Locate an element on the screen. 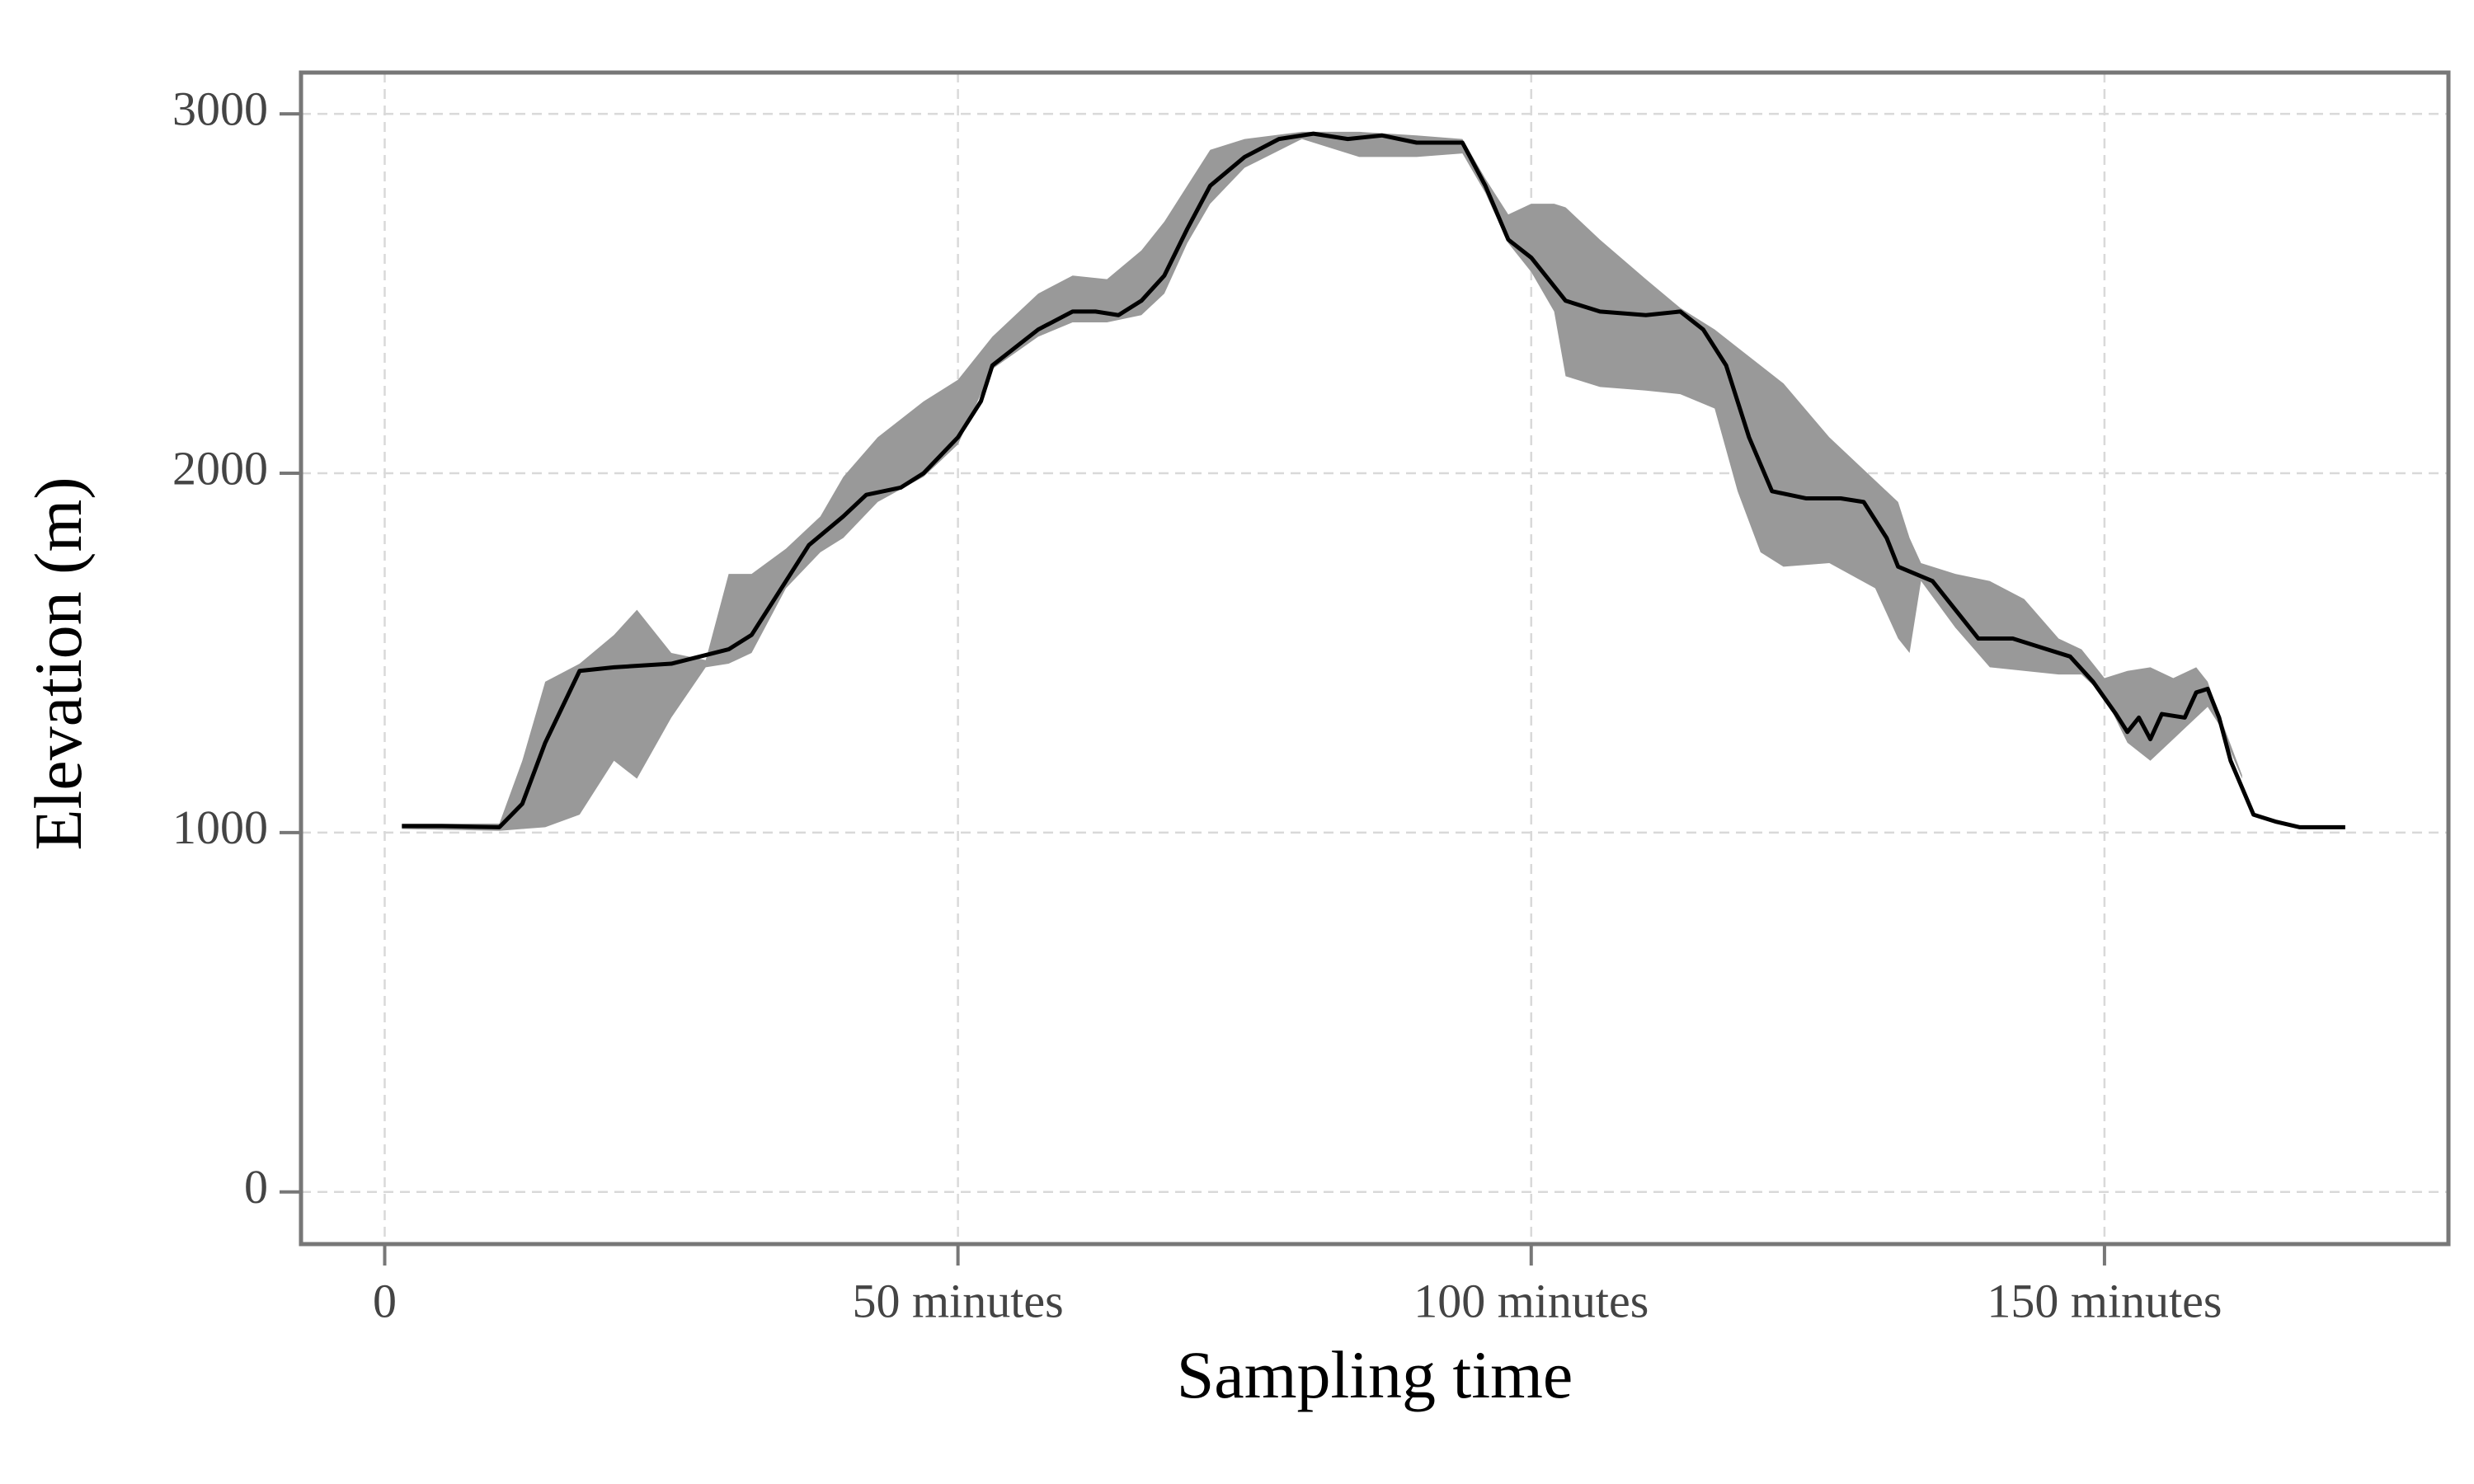 Image resolution: width=2474 pixels, height=1484 pixels. y-tick-label: 2000 is located at coordinates (220, 468).